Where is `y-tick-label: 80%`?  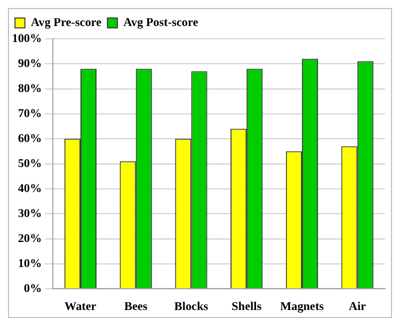
y-tick-label: 80% is located at coordinates (30, 87).